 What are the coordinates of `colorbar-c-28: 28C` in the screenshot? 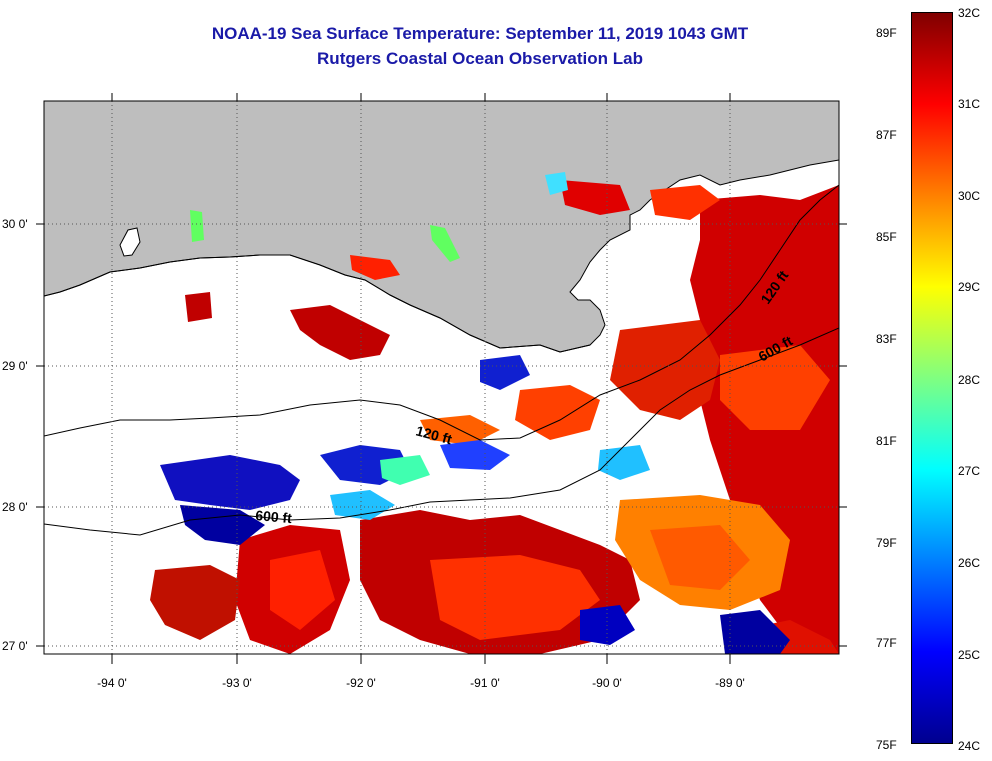 It's located at (969, 380).